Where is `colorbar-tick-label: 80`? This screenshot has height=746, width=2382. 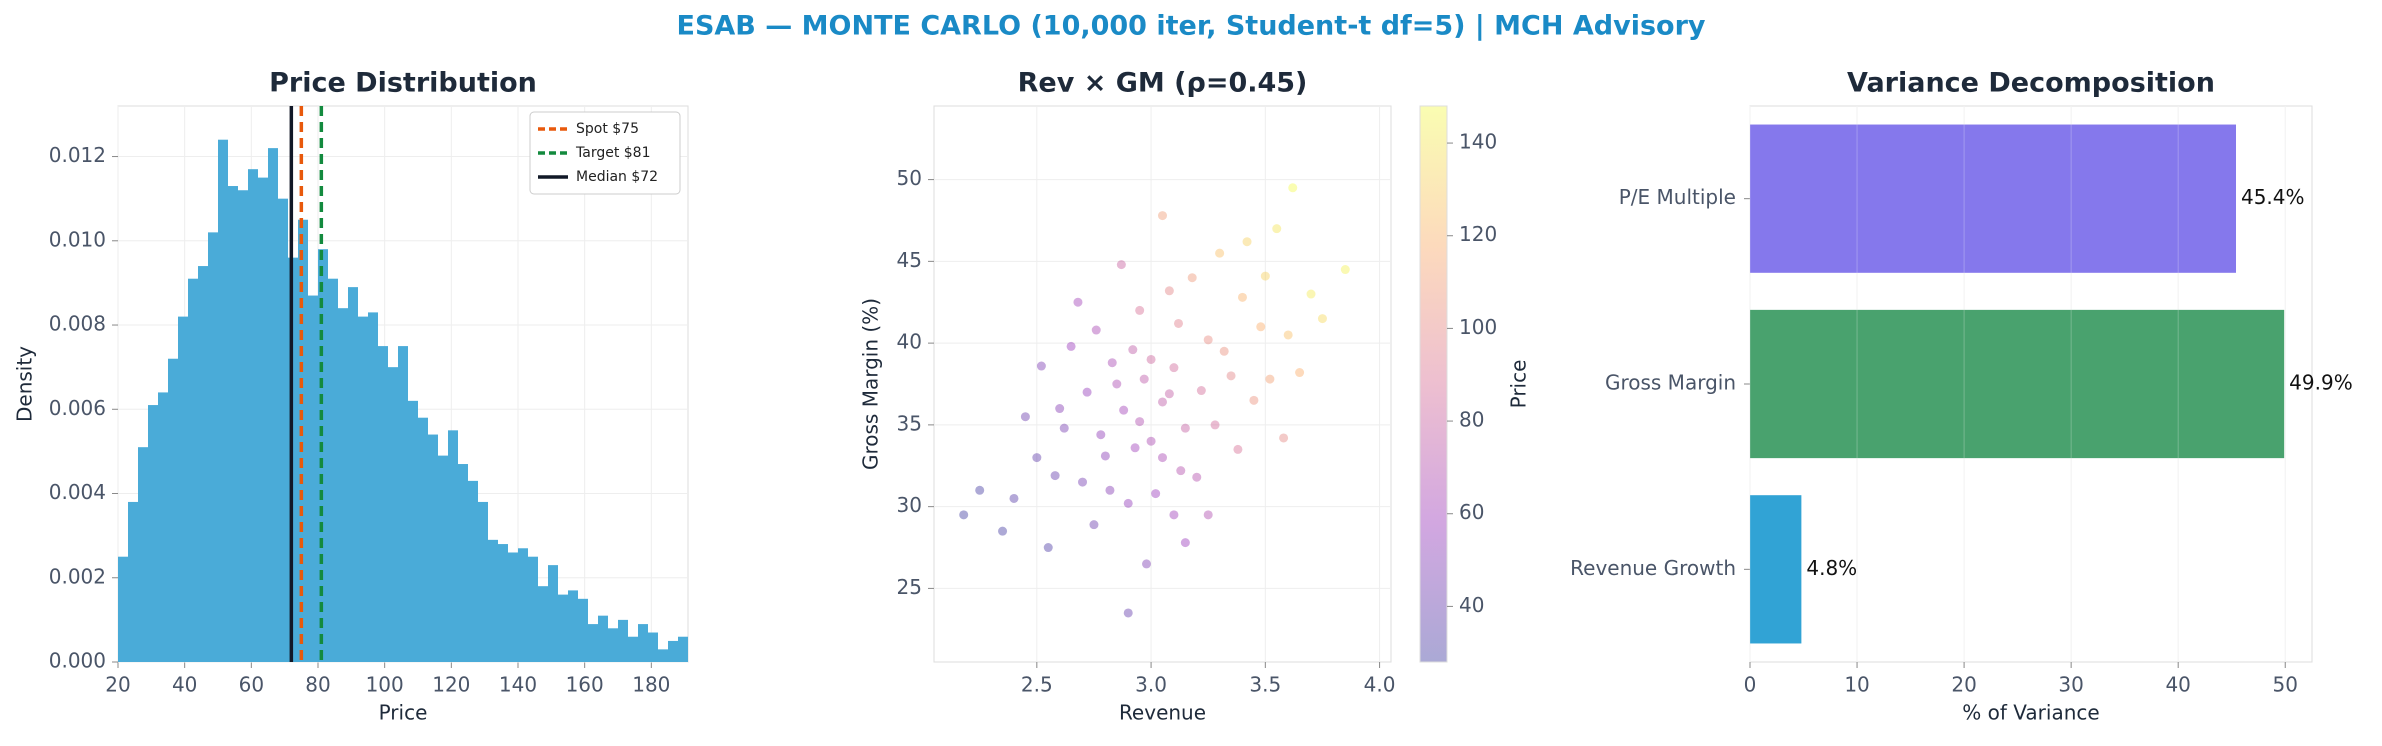 colorbar-tick-label: 80 is located at coordinates (1471, 420).